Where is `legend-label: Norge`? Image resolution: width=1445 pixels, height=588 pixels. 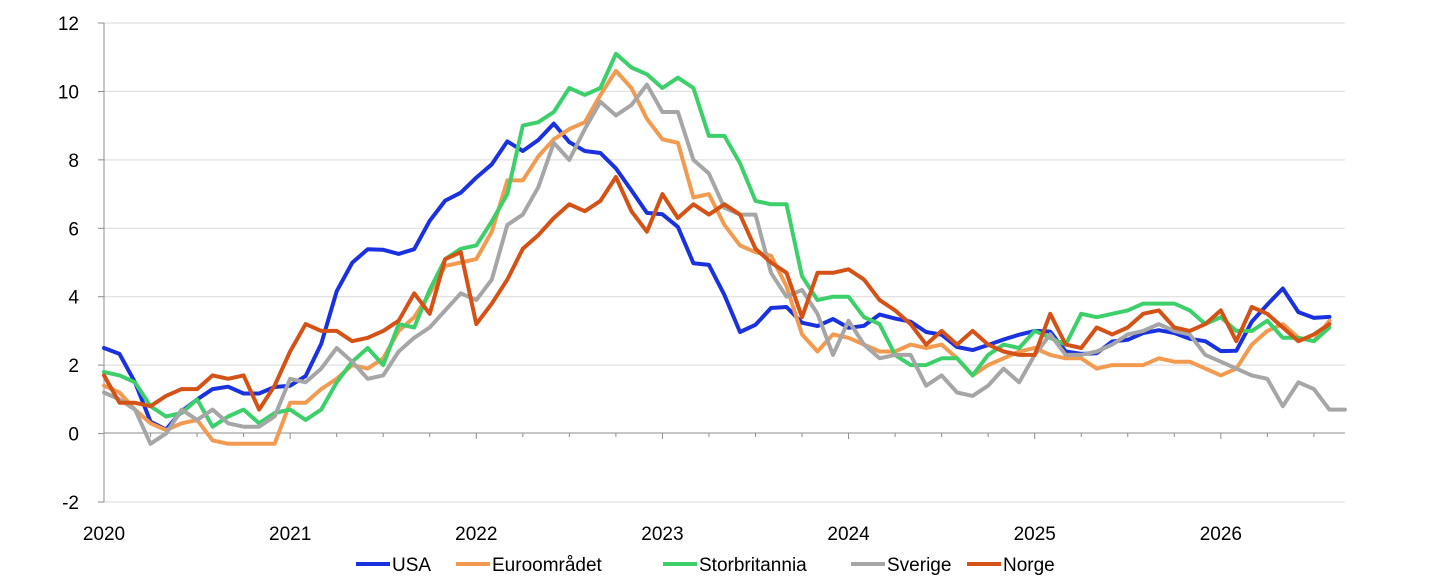
legend-label: Norge is located at coordinates (1029, 565).